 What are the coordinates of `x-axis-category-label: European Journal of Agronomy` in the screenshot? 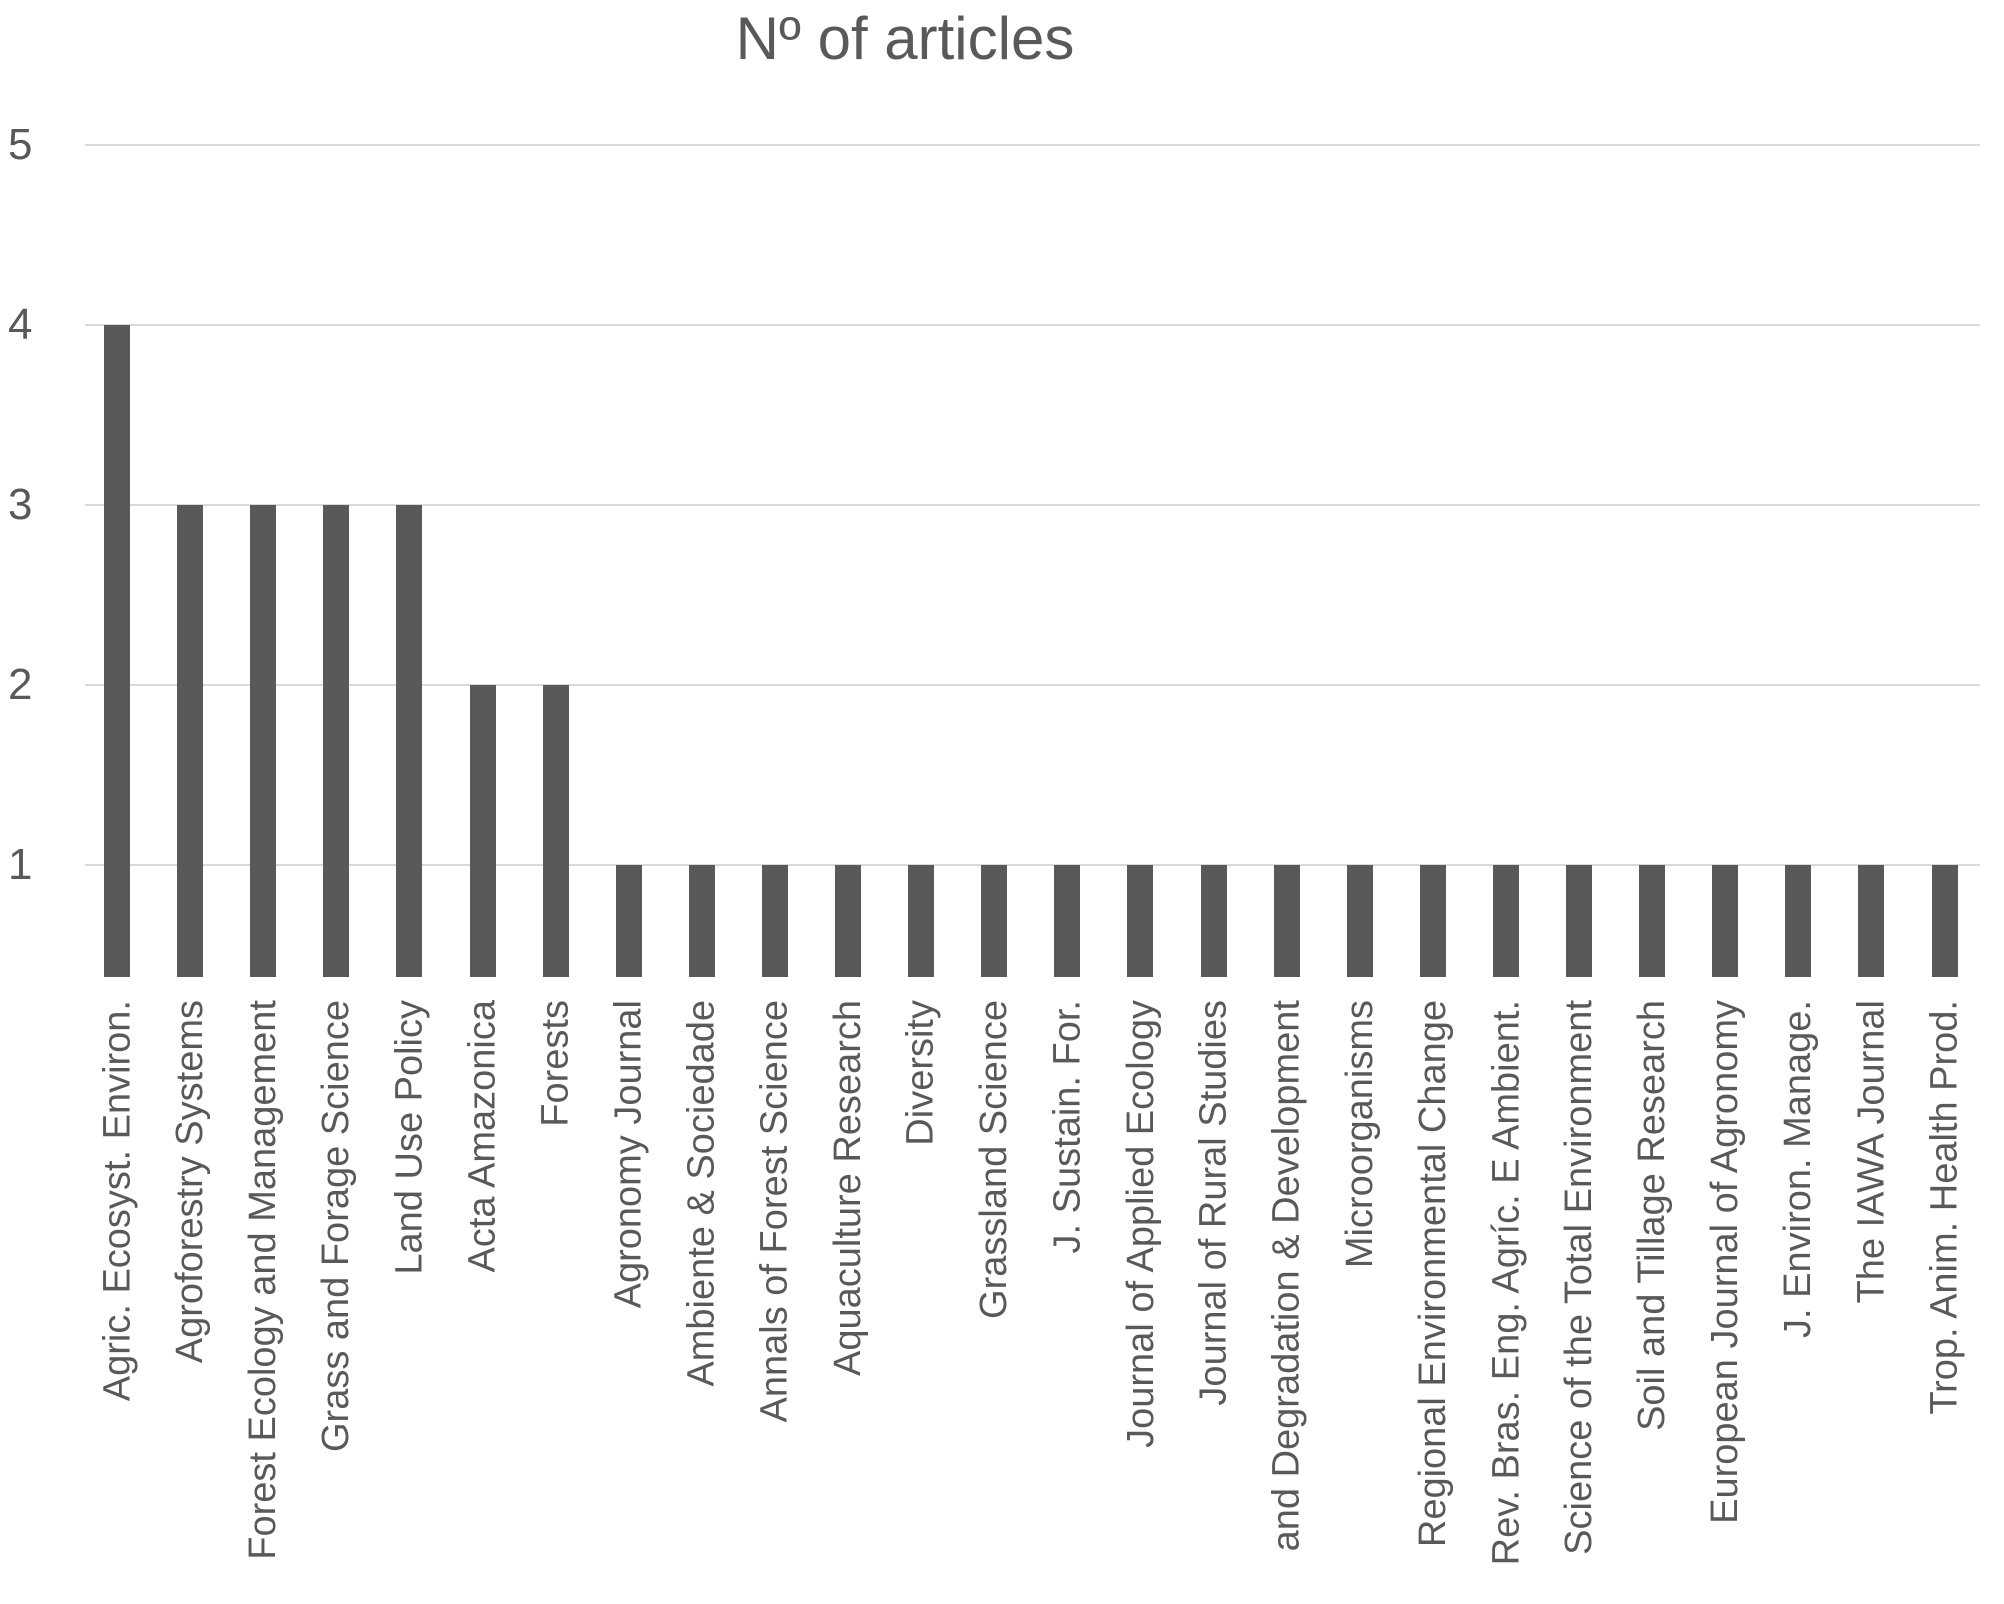 It's located at (1725, 1262).